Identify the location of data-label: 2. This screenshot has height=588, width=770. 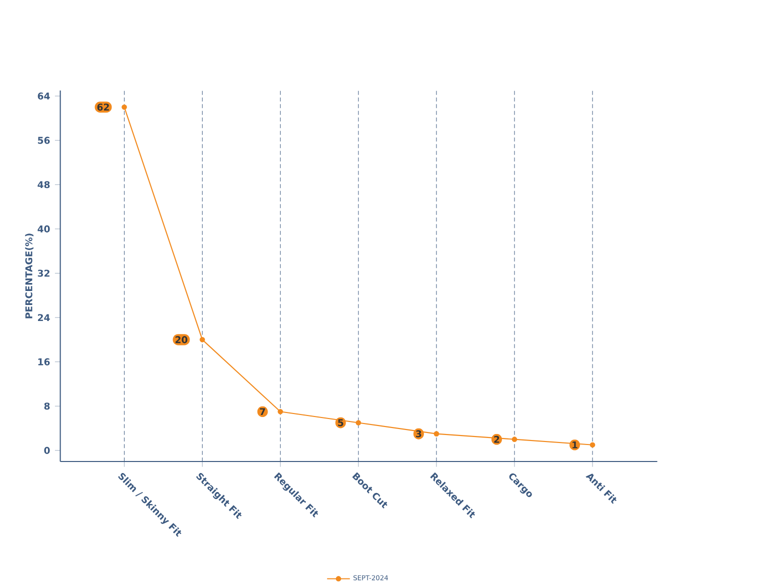
(497, 440).